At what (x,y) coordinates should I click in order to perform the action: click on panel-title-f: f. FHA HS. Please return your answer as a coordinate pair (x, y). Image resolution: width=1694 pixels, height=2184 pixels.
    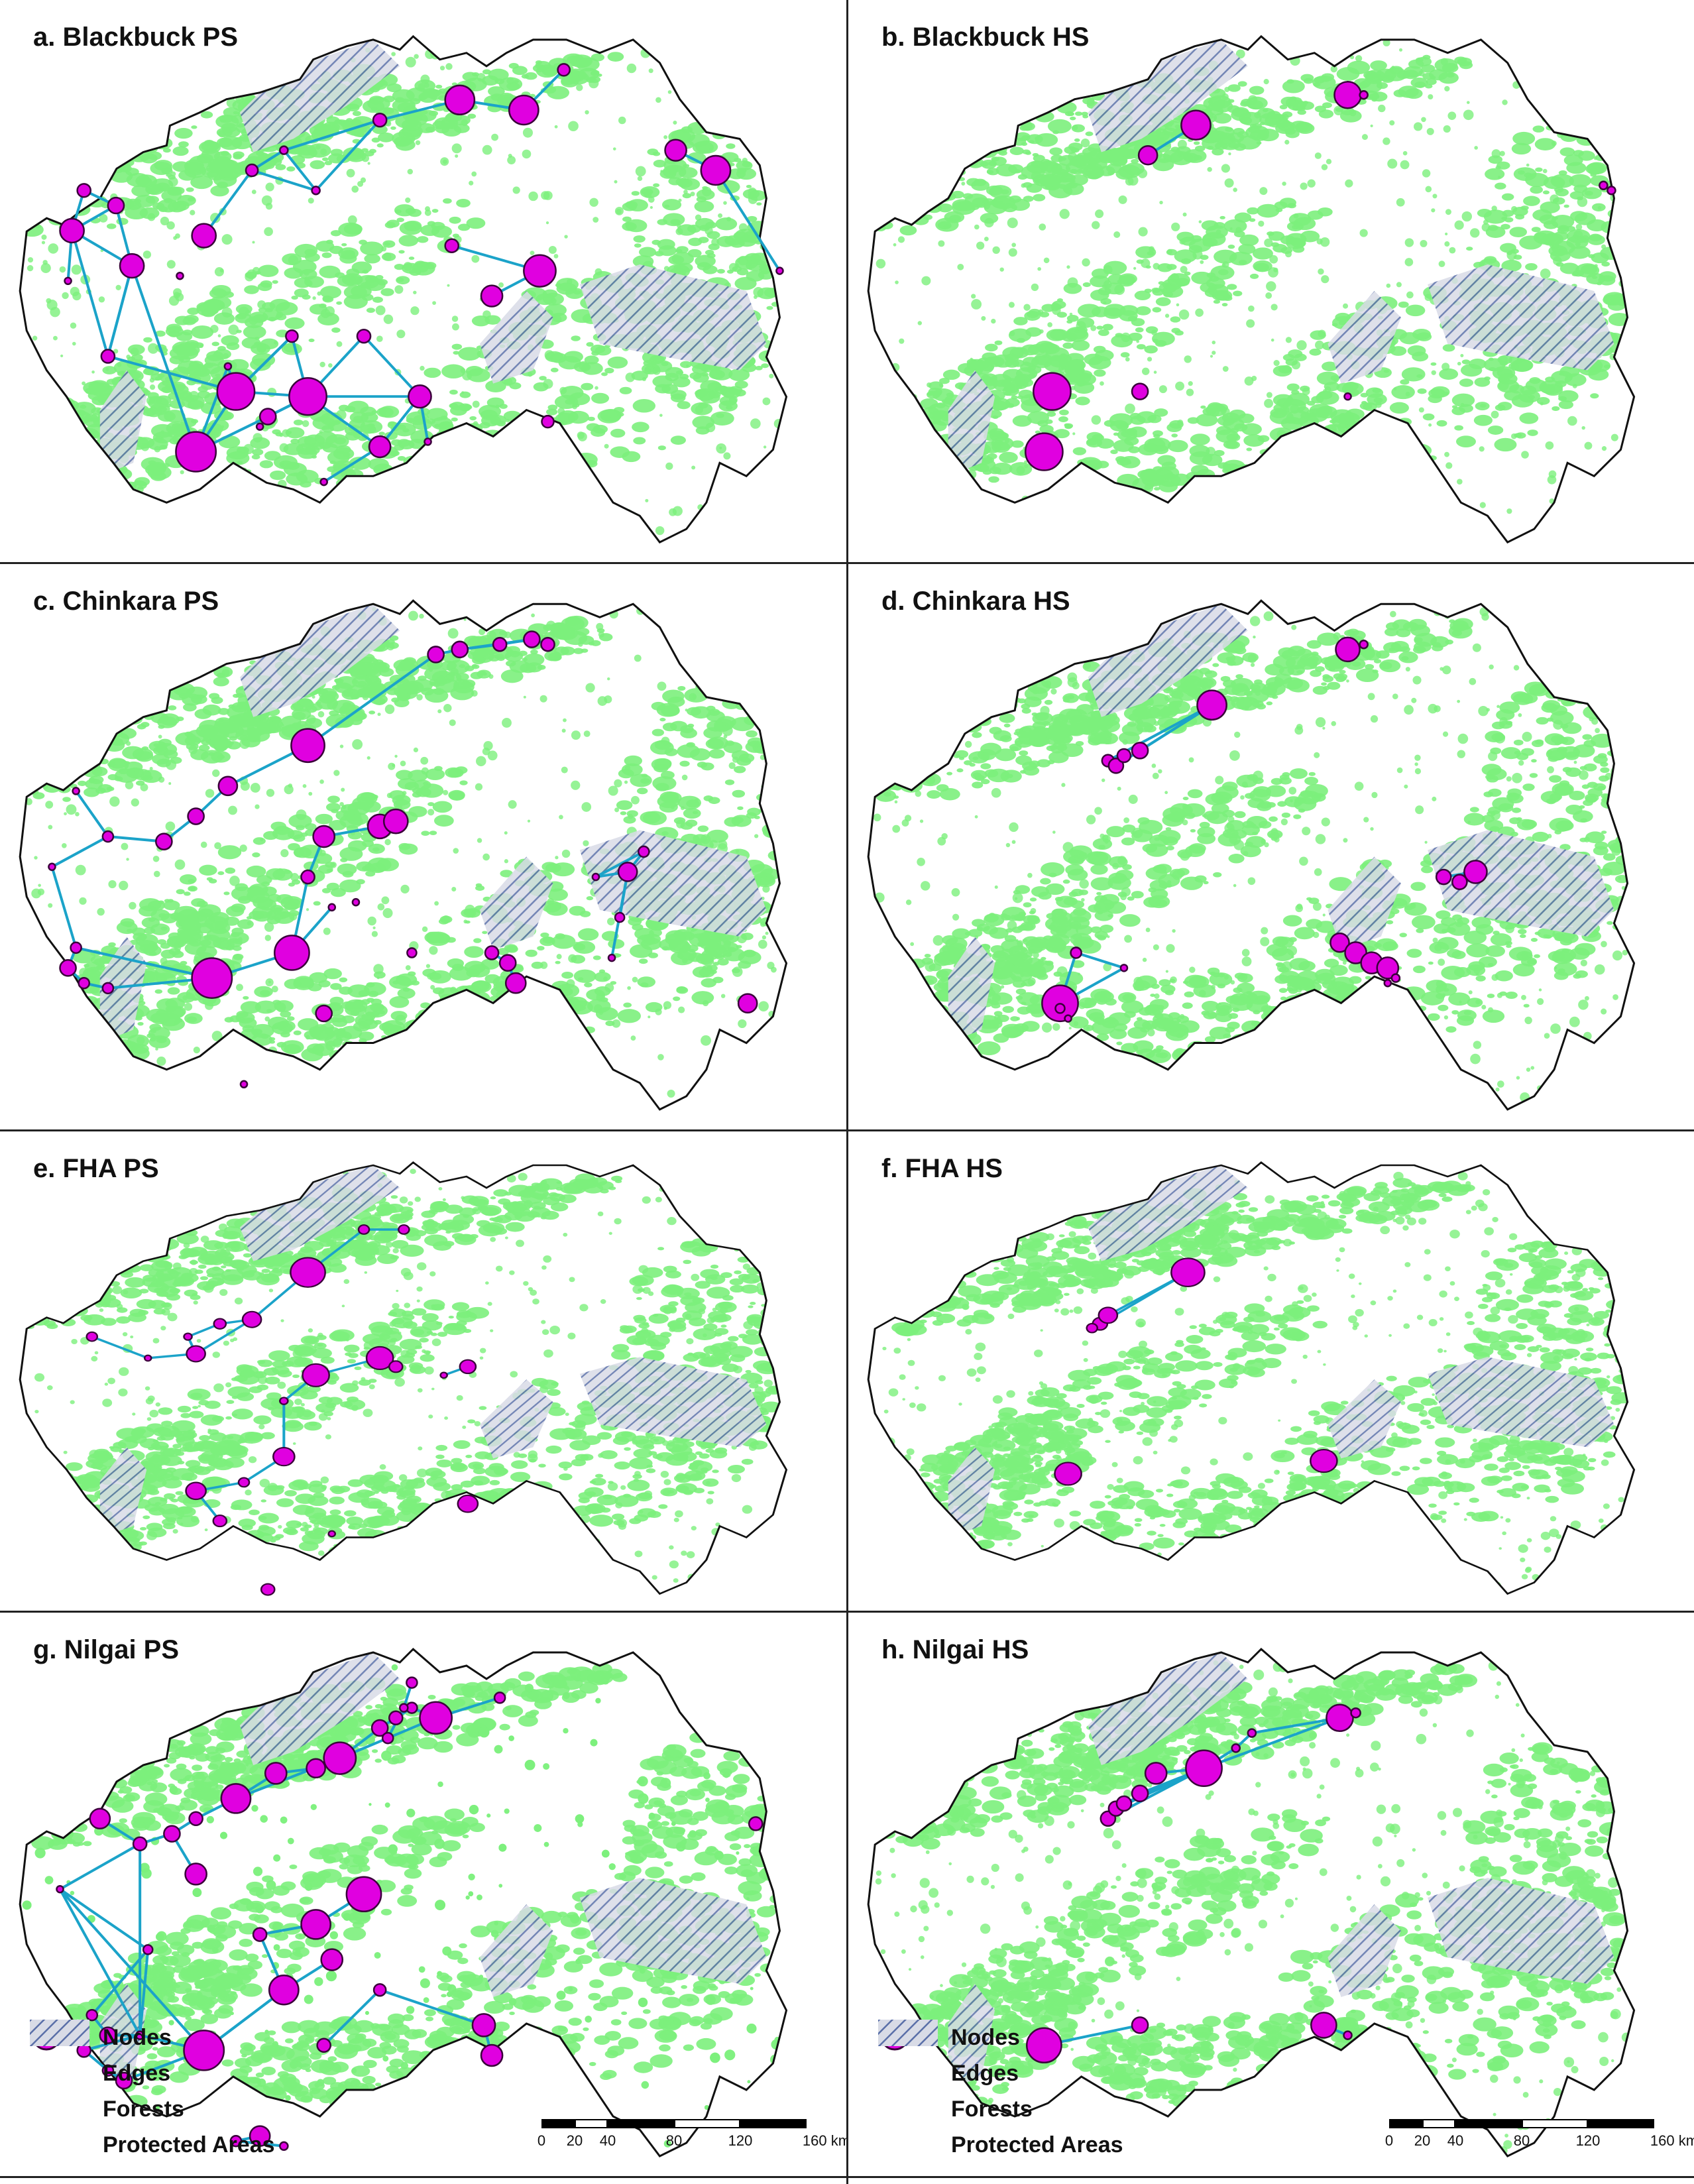
    Looking at the image, I should click on (942, 1168).